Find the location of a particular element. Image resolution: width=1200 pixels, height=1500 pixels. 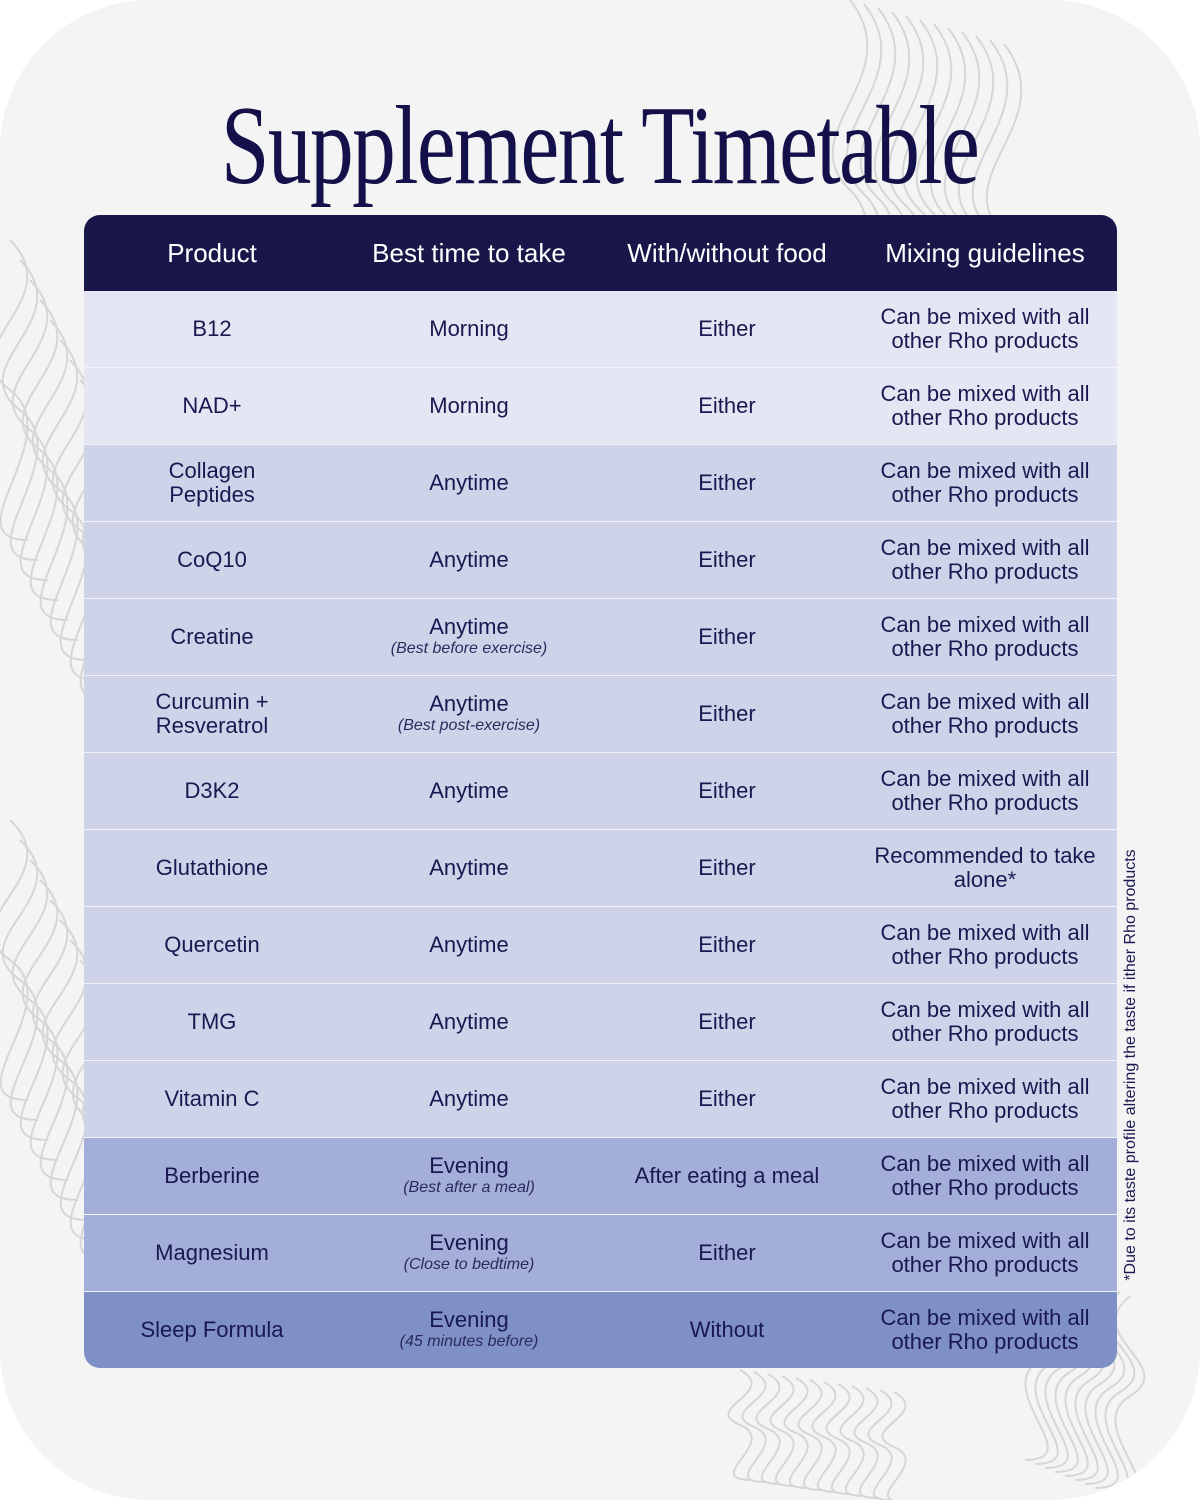

time-note: (Best after a meal) is located at coordinates (469, 1187).